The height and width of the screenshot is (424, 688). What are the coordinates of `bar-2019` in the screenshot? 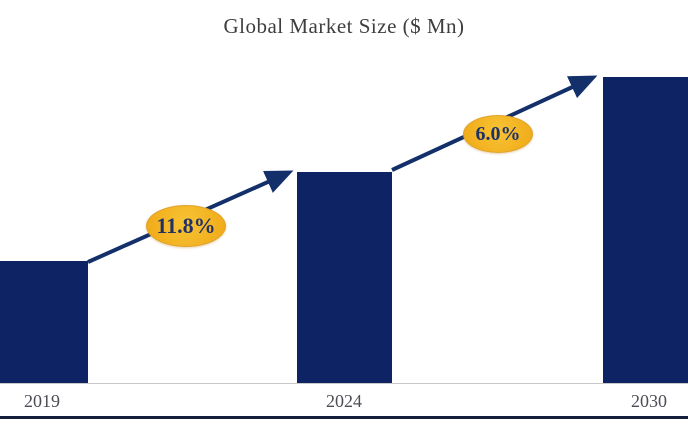 It's located at (44, 322).